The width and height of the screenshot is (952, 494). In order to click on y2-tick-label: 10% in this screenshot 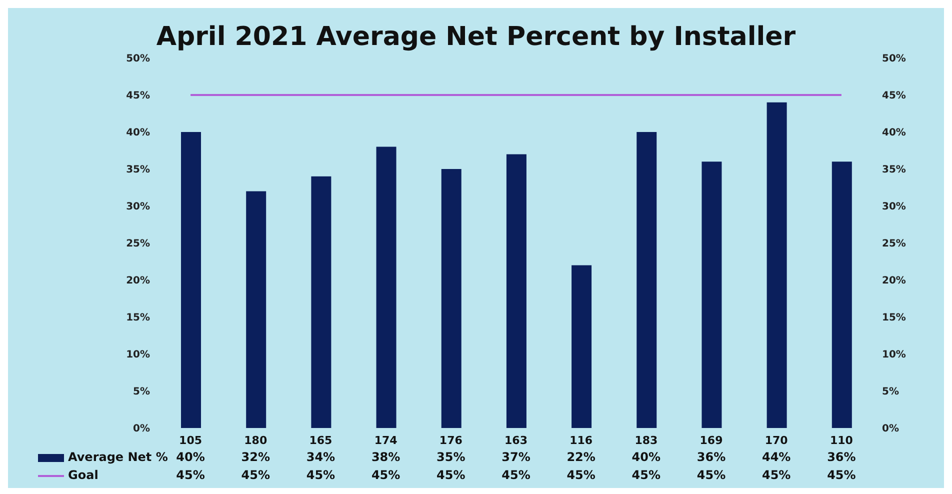, I will do `click(894, 355)`.